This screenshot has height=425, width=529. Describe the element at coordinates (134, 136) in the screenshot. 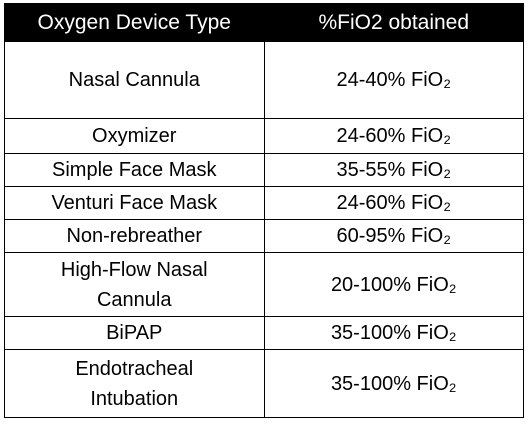

I see `device-cell: Oxymizer` at that location.